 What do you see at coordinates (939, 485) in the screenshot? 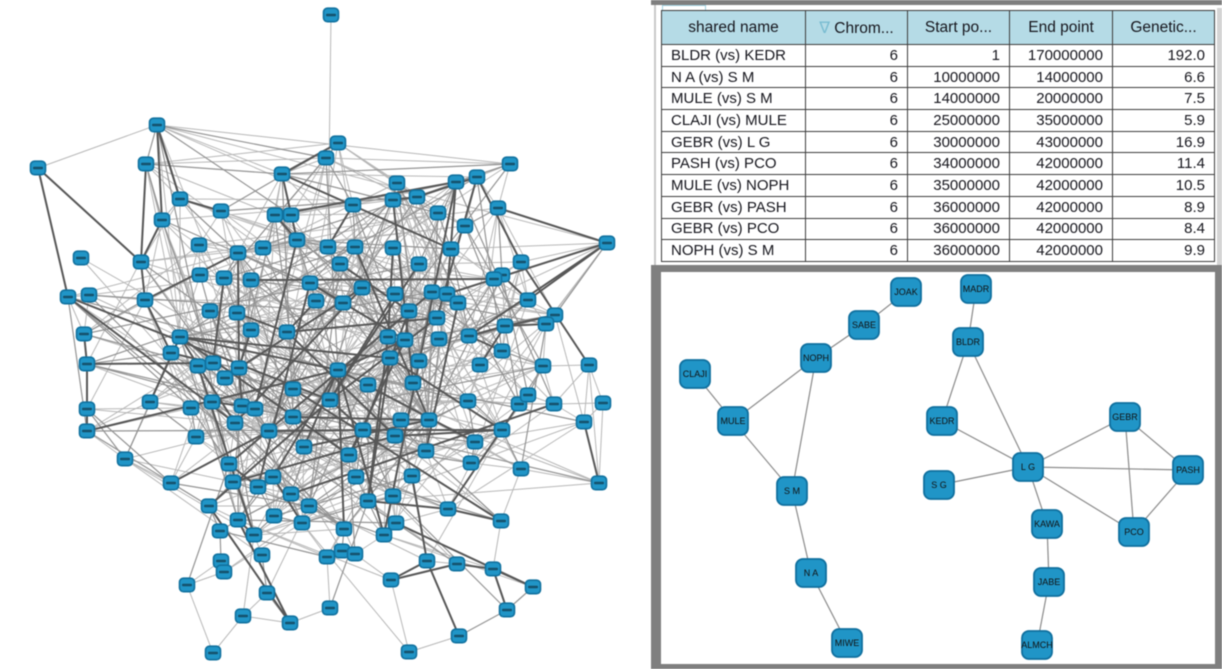
I see `svg-text: S G` at bounding box center [939, 485].